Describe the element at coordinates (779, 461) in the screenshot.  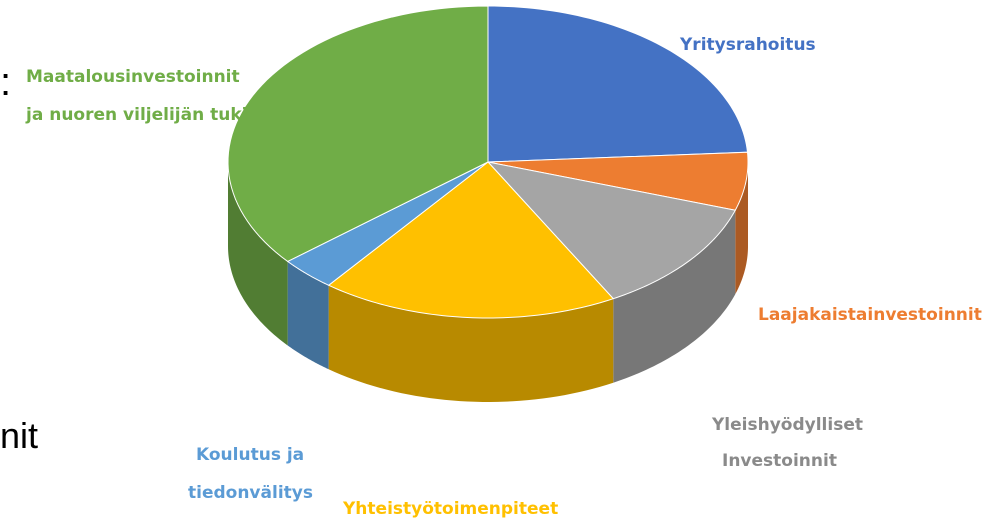
I see `label-yleishyodylliset-2: Investoinnit` at that location.